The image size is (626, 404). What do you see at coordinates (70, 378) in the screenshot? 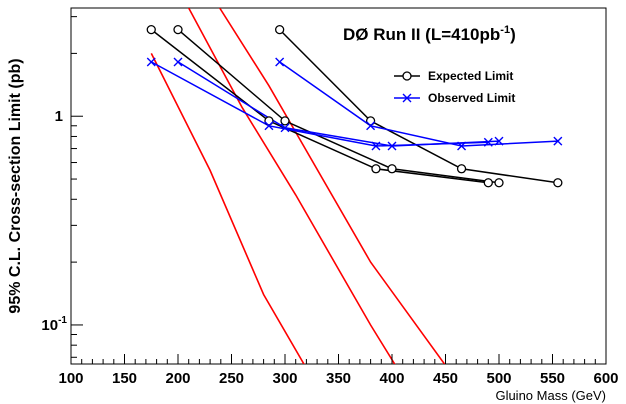
I see `x-tick-label: 100` at bounding box center [70, 378].